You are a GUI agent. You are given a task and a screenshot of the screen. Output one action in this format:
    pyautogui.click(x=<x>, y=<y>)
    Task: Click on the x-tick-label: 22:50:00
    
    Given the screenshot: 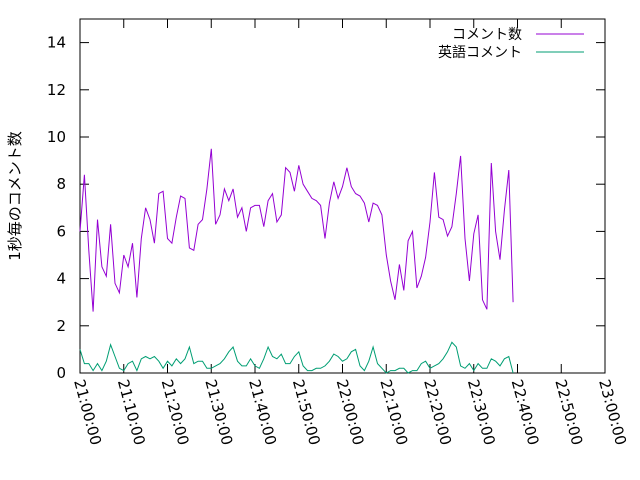 What is the action you would take?
    pyautogui.click(x=568, y=412)
    